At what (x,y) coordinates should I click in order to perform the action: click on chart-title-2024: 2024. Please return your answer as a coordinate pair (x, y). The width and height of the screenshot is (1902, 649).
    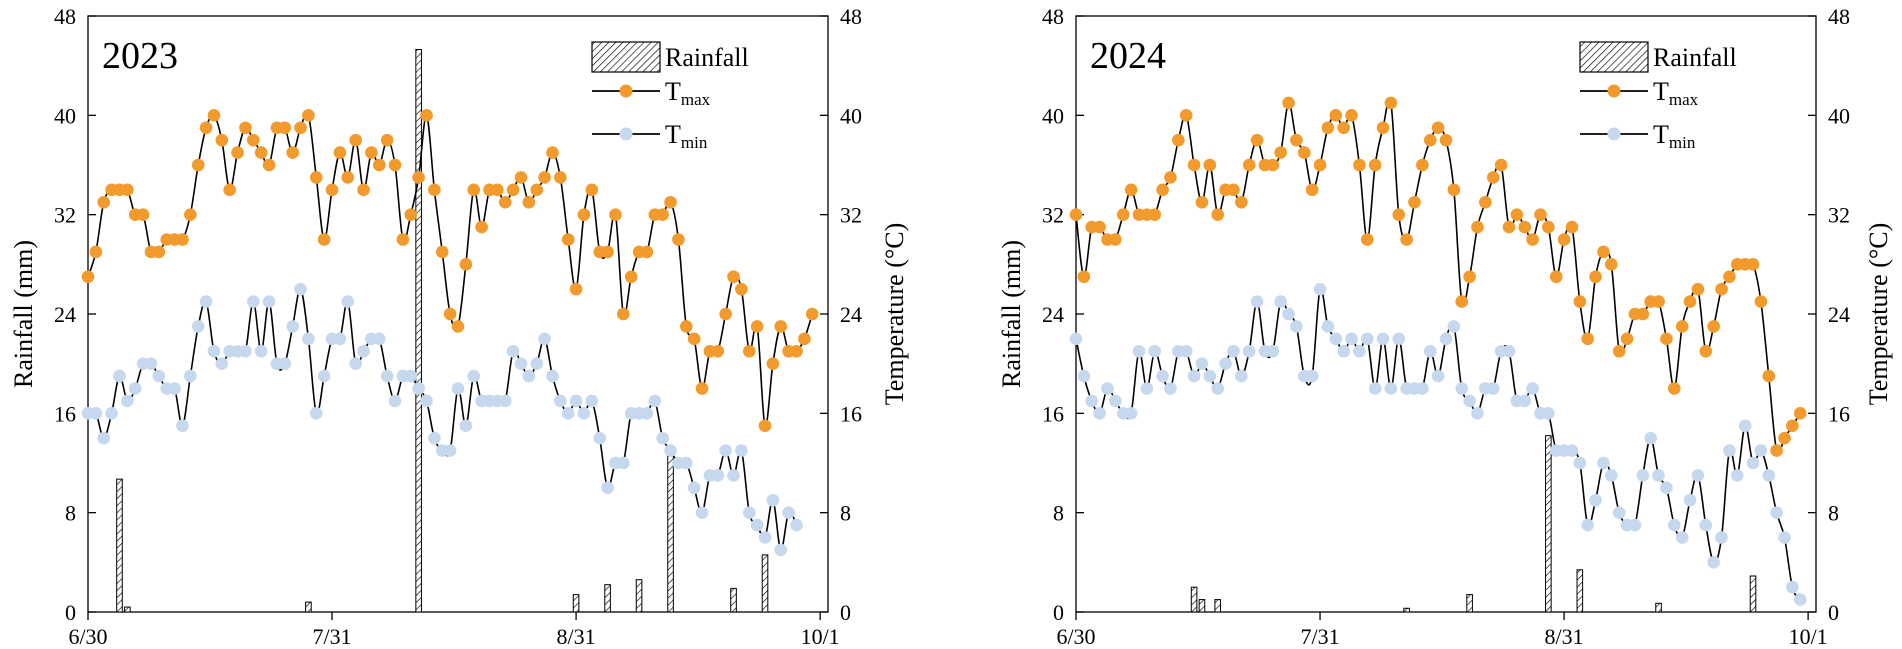
    Looking at the image, I should click on (1128, 56).